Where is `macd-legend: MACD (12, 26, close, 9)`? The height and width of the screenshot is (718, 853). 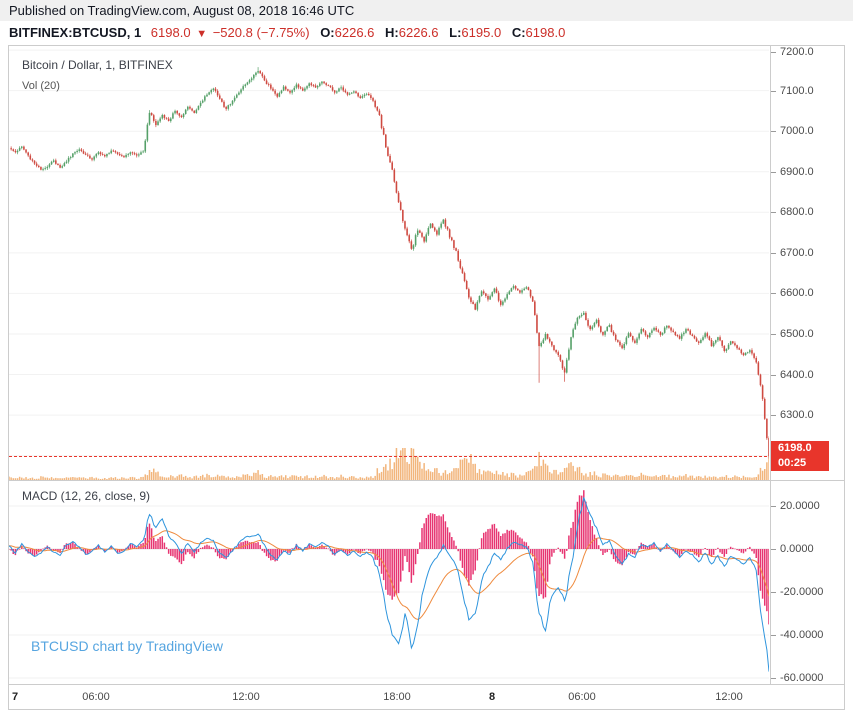 macd-legend: MACD (12, 26, close, 9) is located at coordinates (86, 496).